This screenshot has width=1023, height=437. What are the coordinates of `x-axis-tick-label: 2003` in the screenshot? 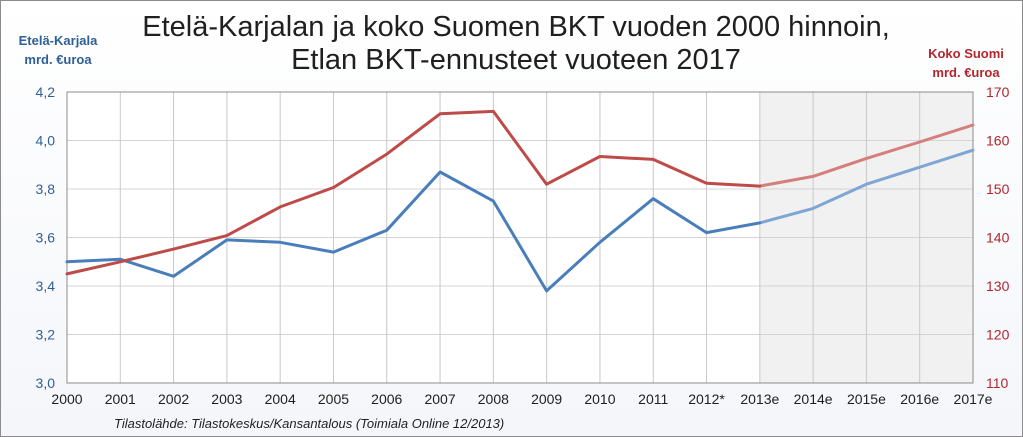 It's located at (226, 399).